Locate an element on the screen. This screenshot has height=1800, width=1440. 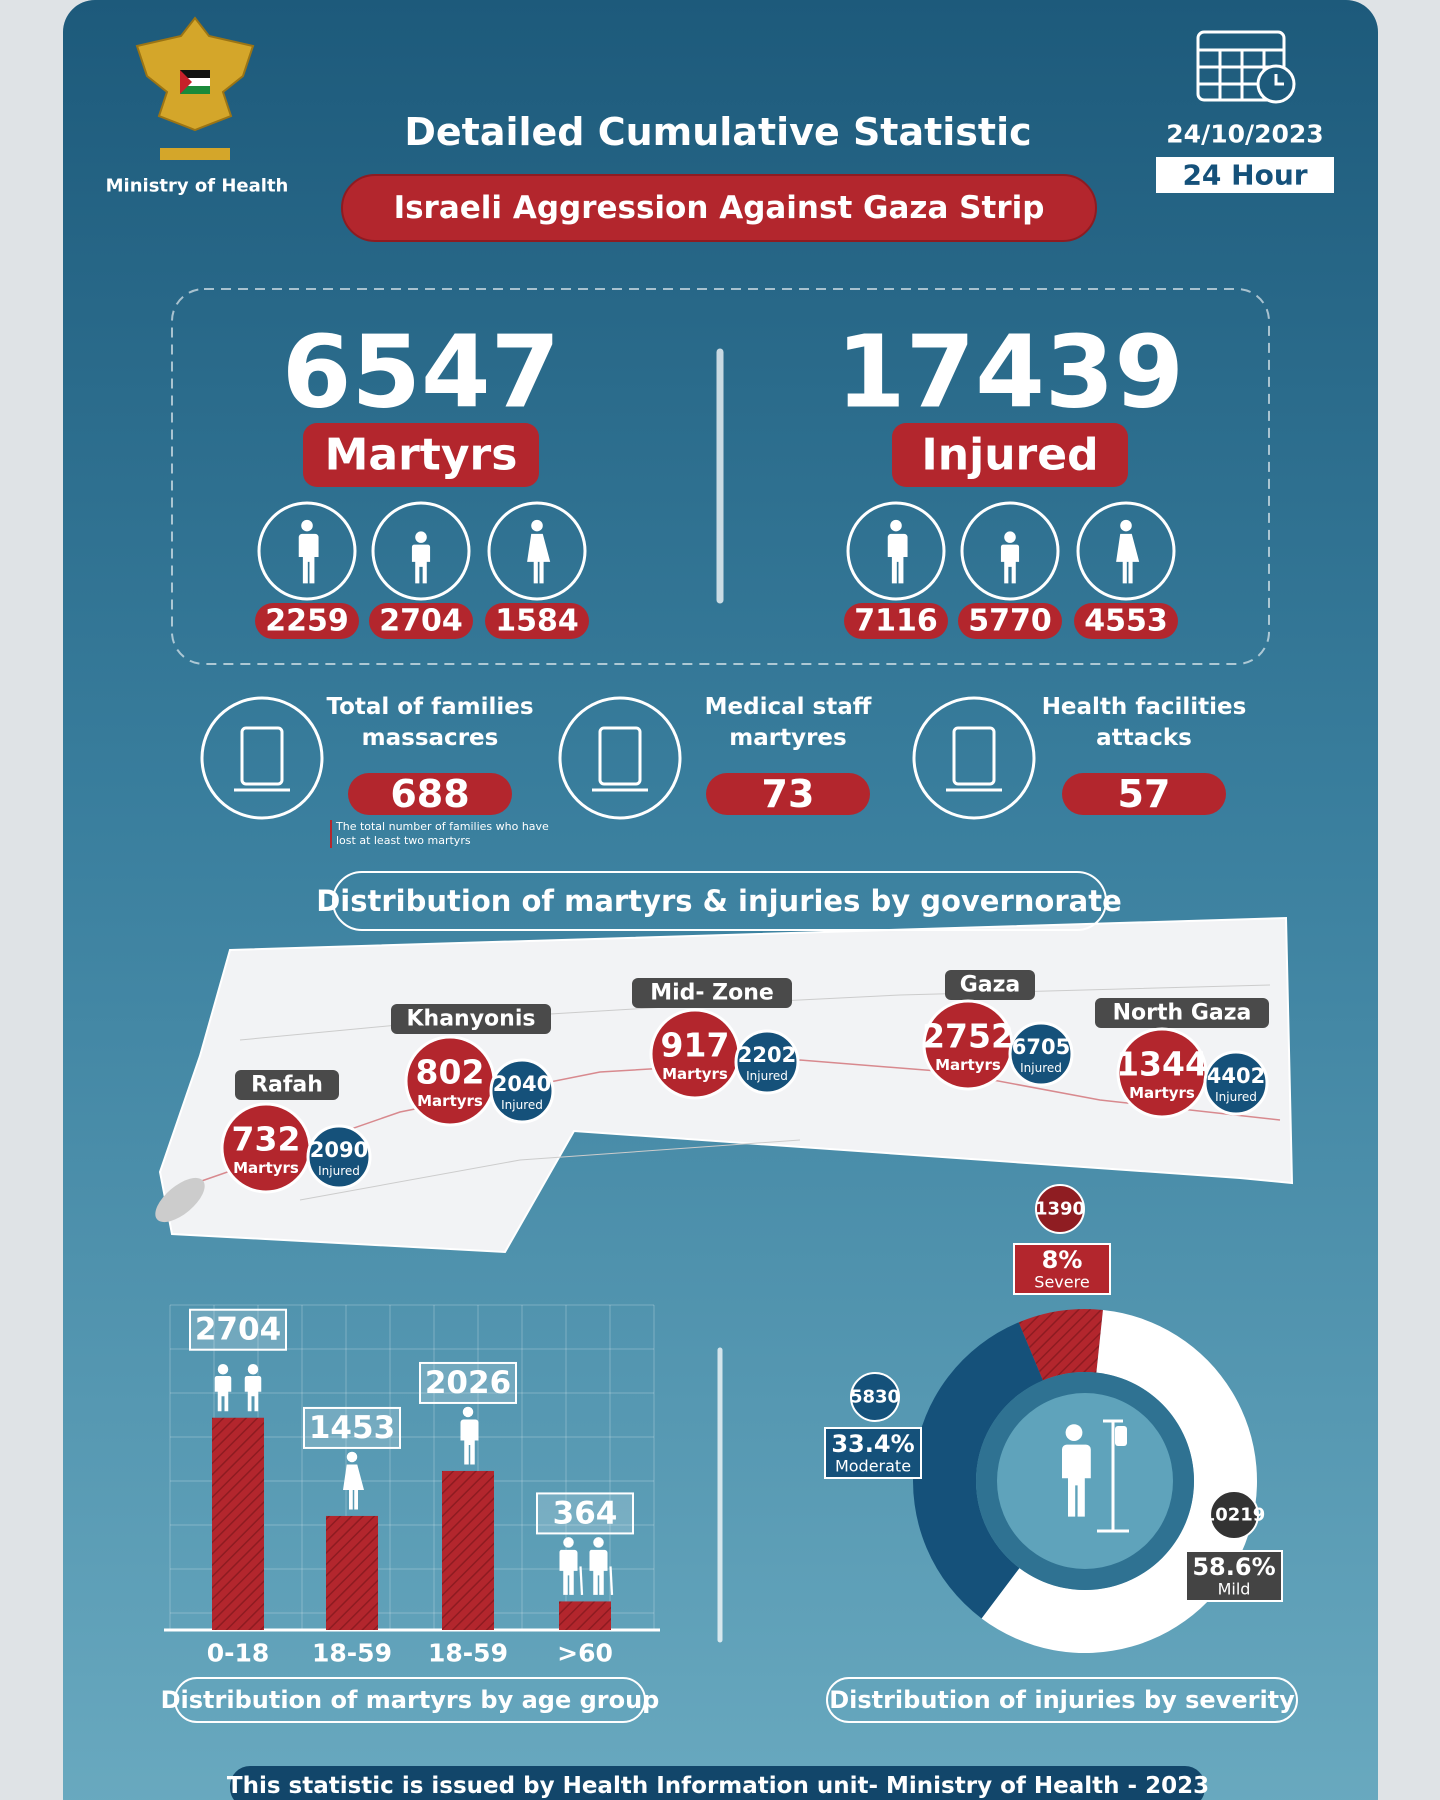
injured-value: 2040 is located at coordinates (522, 1084).